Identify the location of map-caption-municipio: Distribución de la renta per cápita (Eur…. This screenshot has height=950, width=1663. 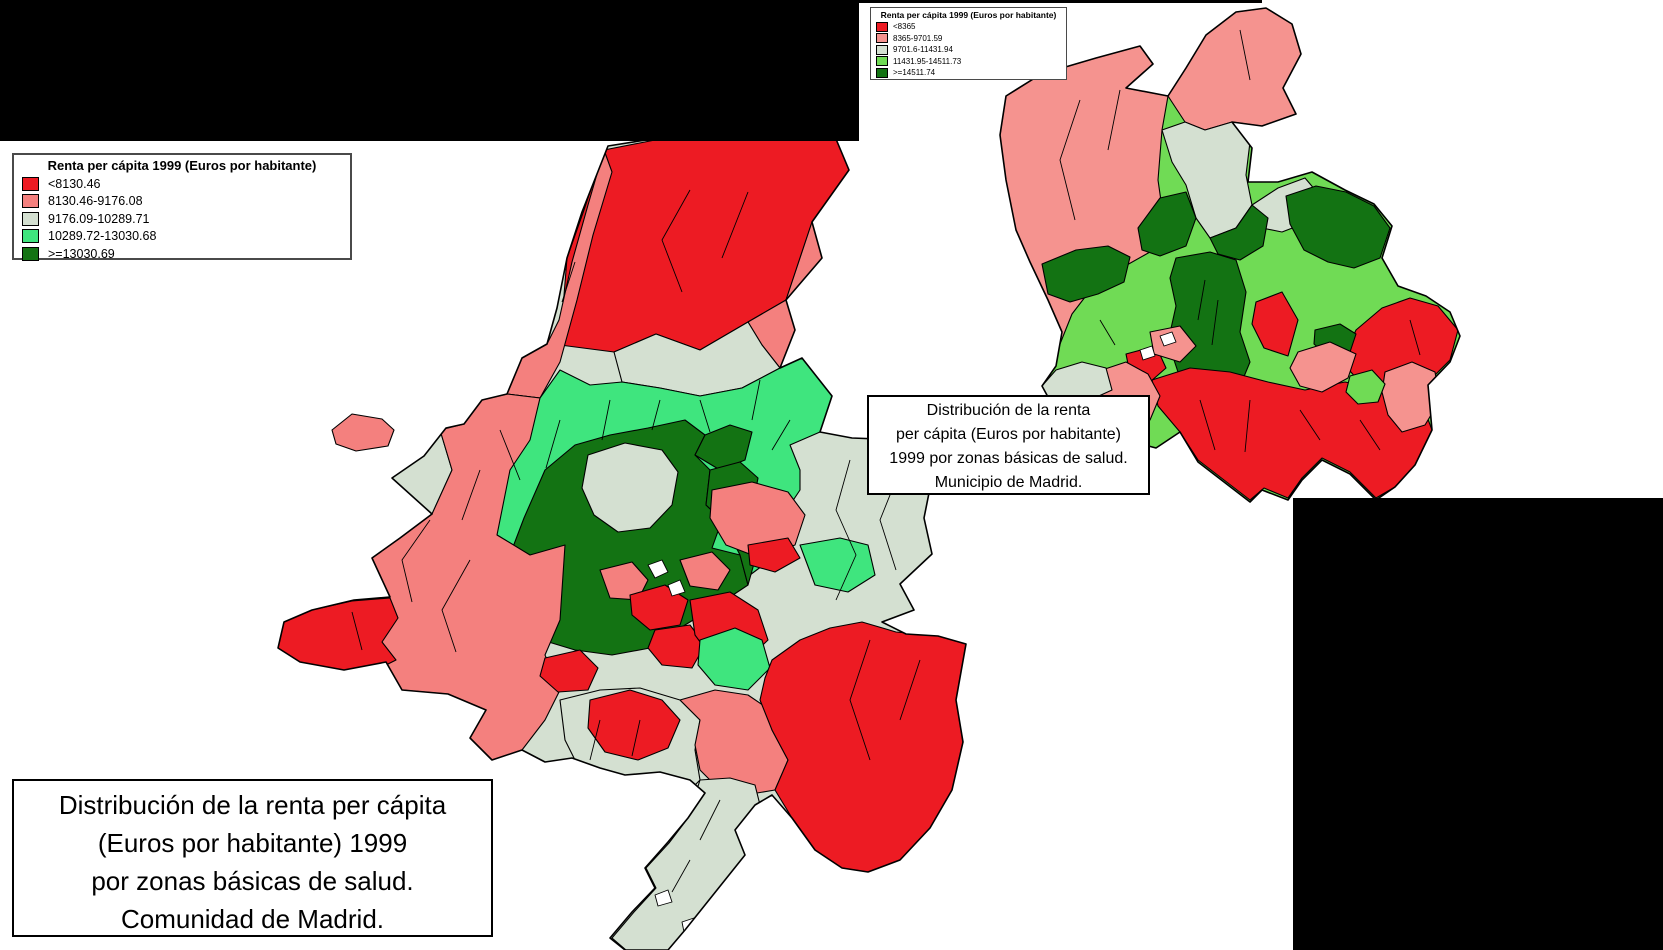
(1008, 445).